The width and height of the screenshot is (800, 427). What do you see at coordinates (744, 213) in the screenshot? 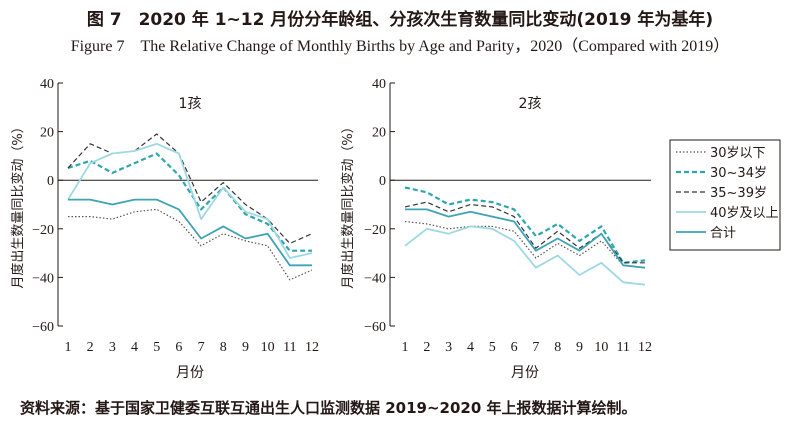
I see `legend-label: 40岁及以上` at bounding box center [744, 213].